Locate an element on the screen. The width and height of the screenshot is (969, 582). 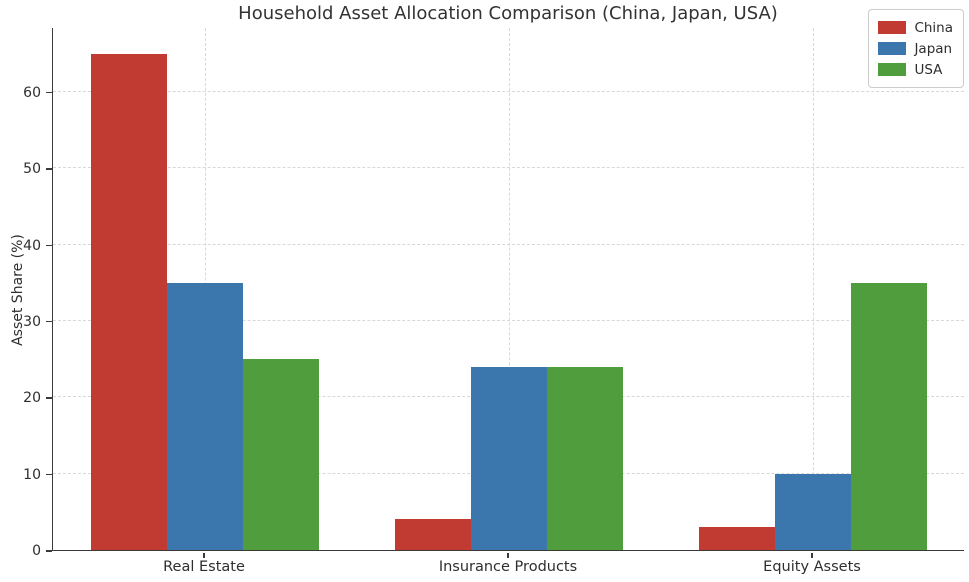
bar-china-real-estate is located at coordinates (129, 301).